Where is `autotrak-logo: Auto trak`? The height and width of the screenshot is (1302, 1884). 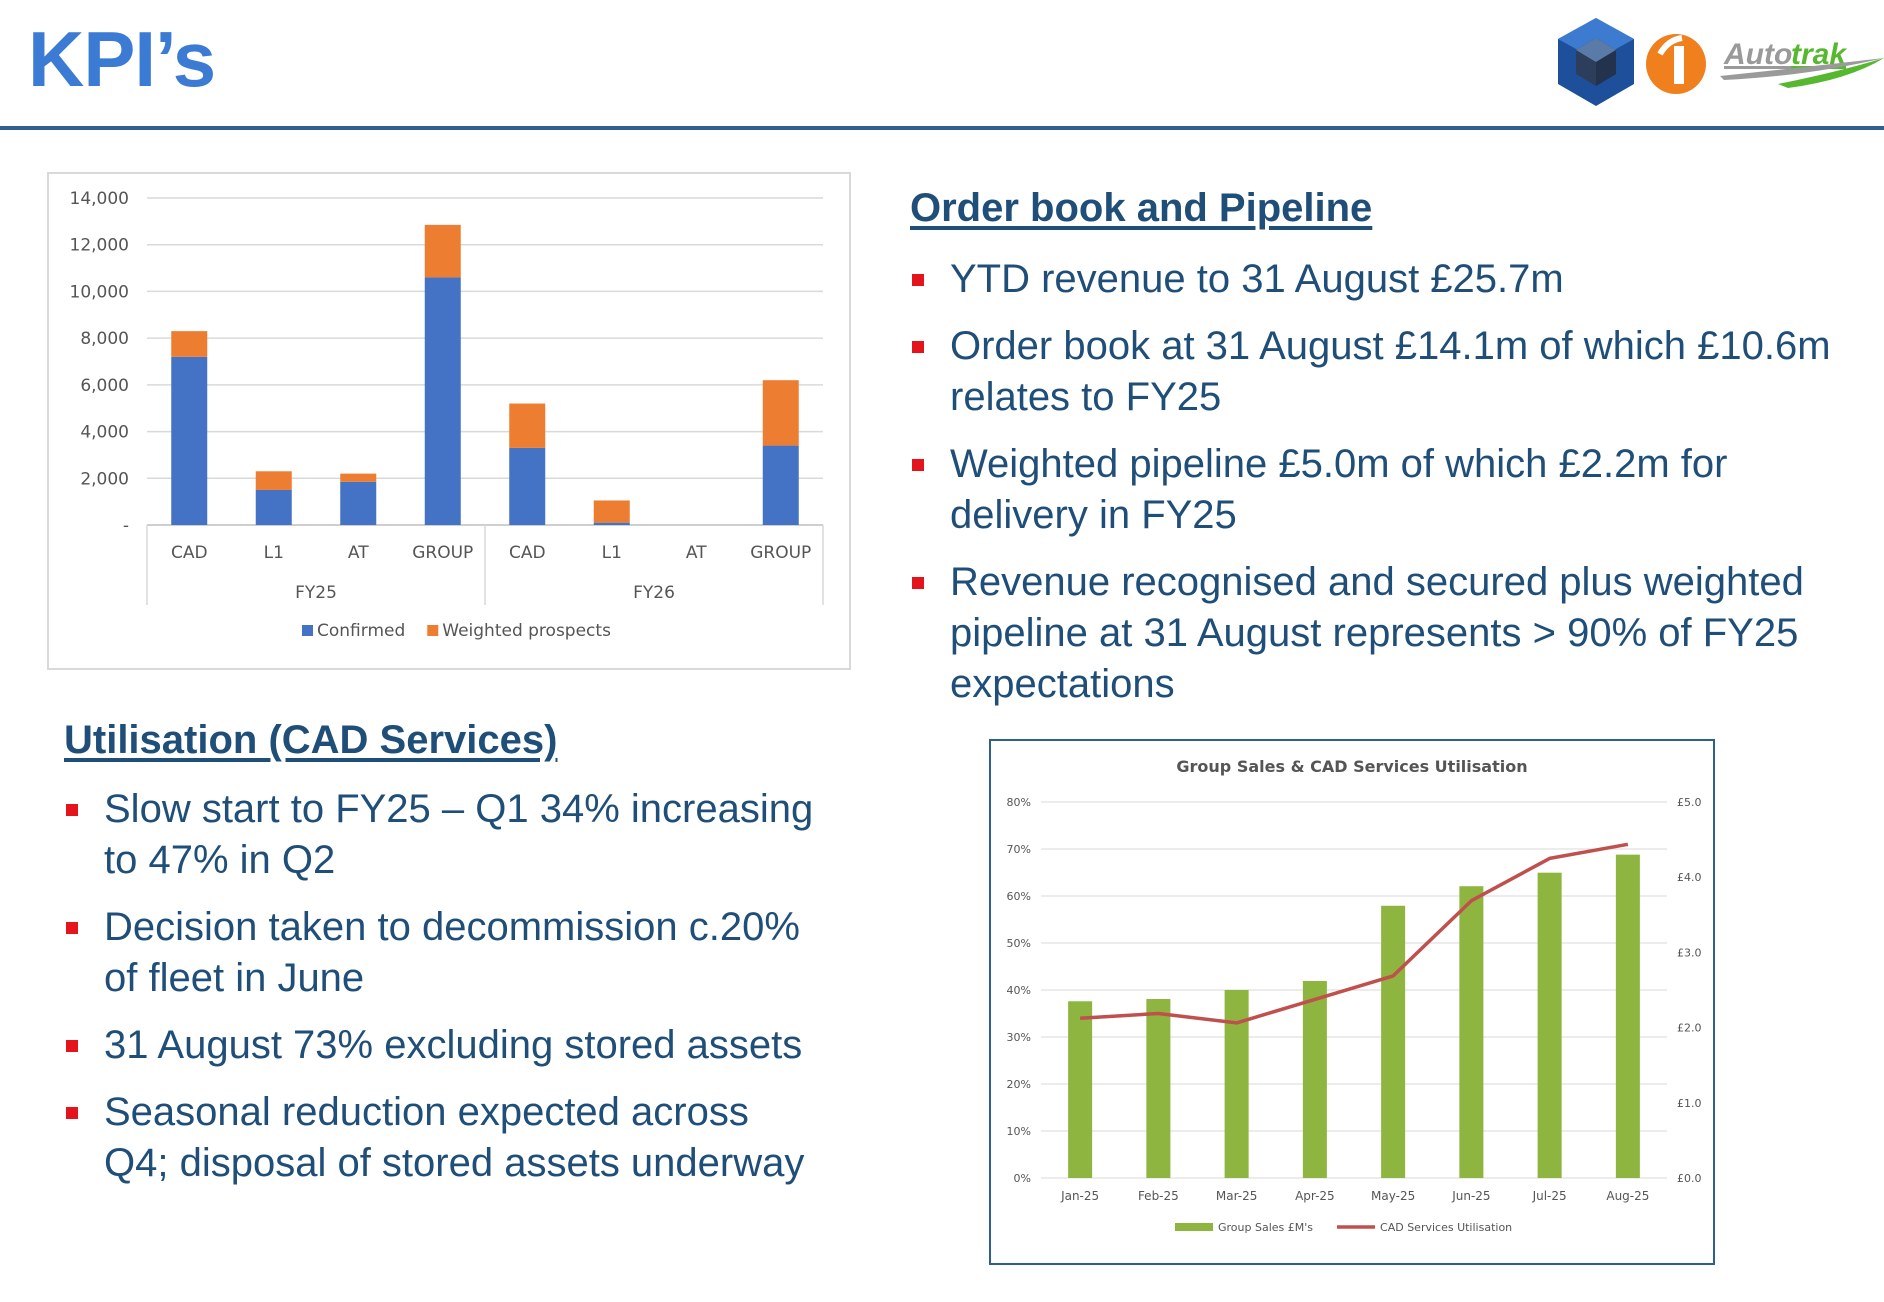
autotrak-logo: Auto trak is located at coordinates (1802, 63).